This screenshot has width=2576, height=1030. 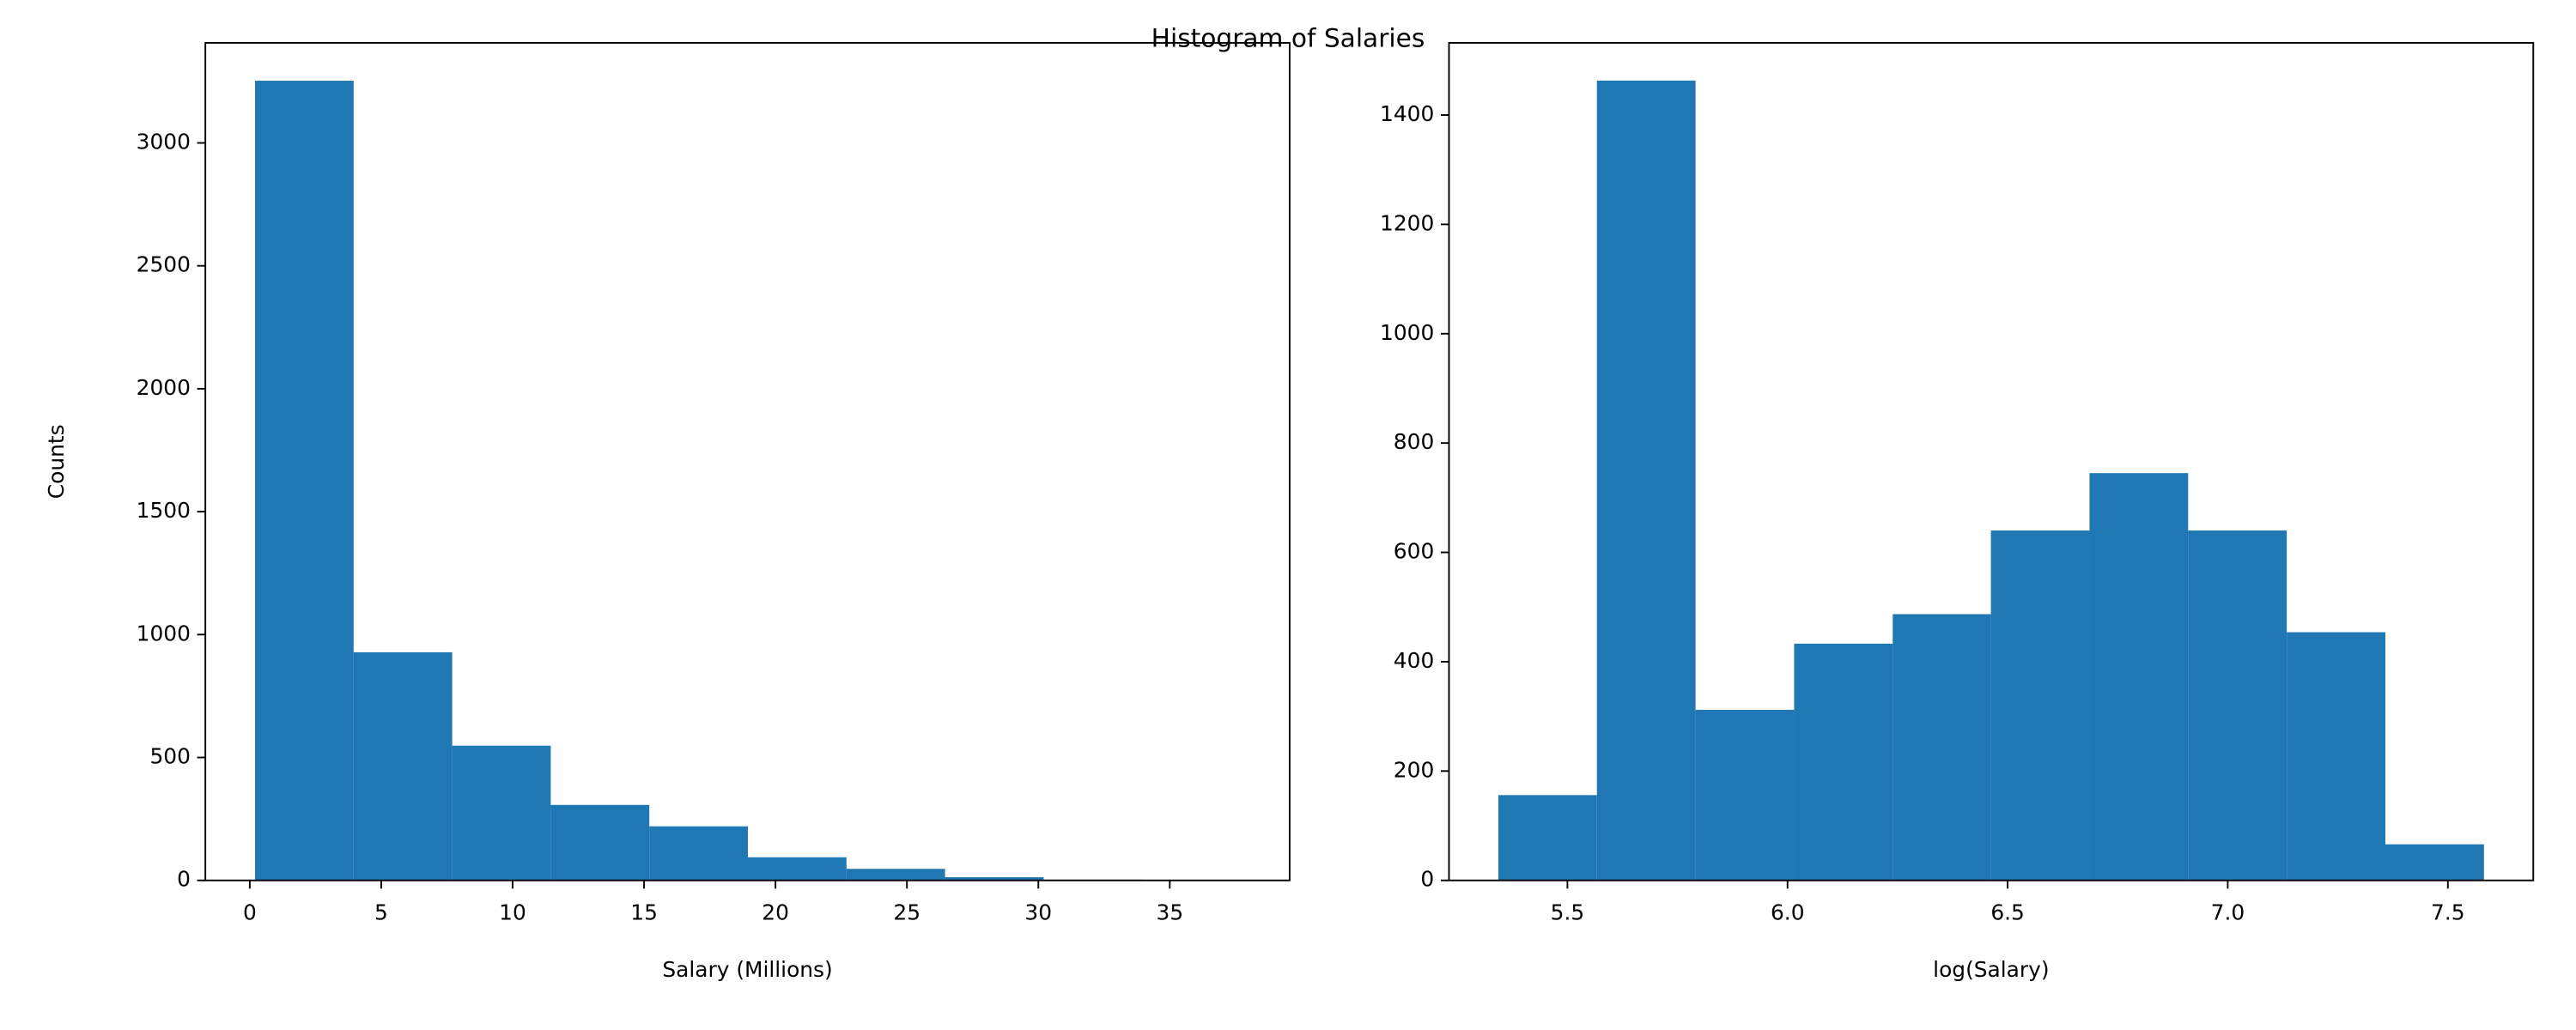 What do you see at coordinates (747, 969) in the screenshot?
I see `x-axis-label: Salary (Millions)` at bounding box center [747, 969].